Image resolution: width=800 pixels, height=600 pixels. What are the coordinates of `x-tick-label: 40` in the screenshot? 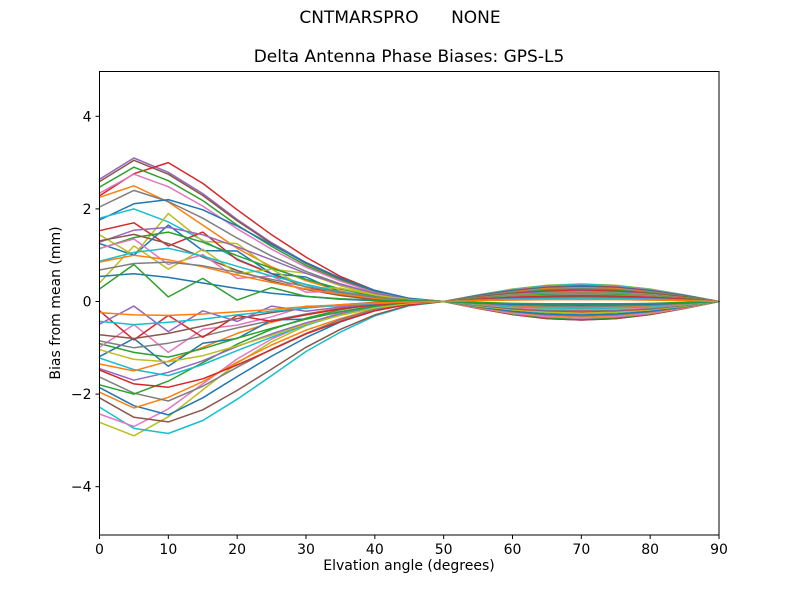 It's located at (375, 550).